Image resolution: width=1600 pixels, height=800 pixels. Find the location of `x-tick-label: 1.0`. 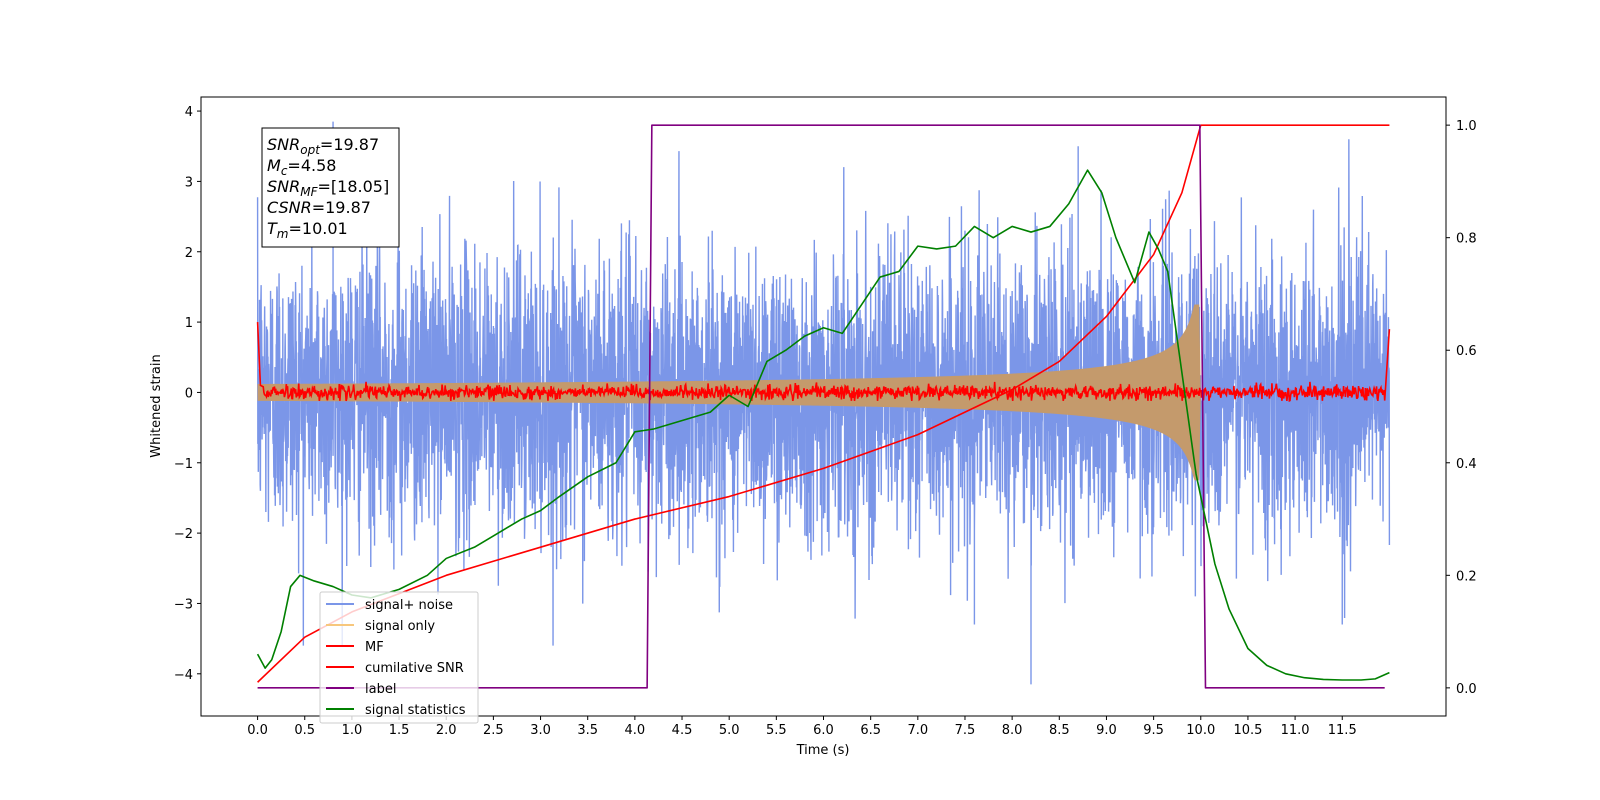

x-tick-label: 1.0 is located at coordinates (352, 730).